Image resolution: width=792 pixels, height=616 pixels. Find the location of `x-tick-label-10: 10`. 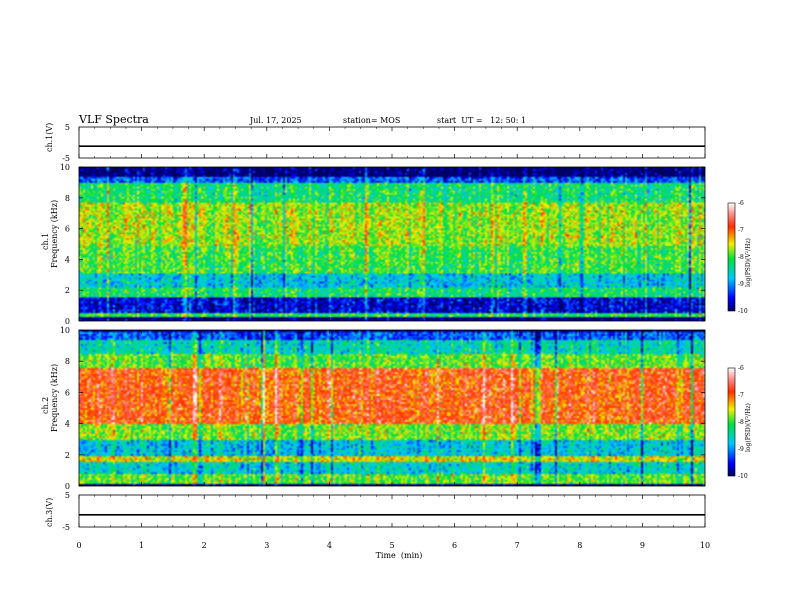

x-tick-label-10: 10 is located at coordinates (705, 545).